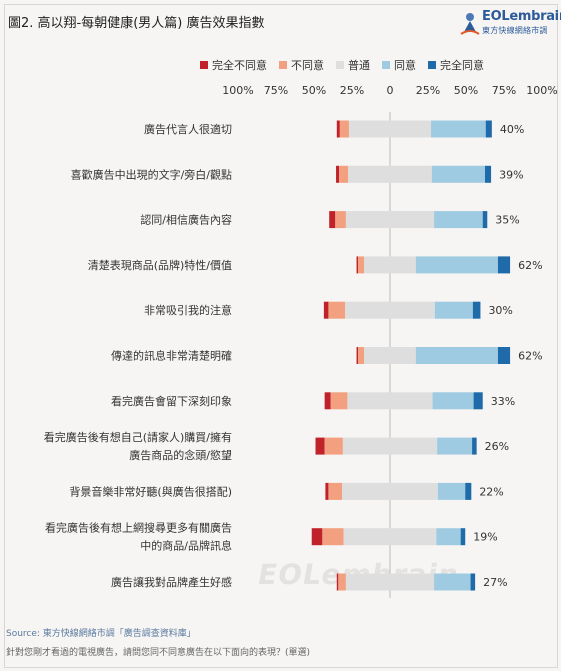 The image size is (561, 671). What do you see at coordinates (485, 537) in the screenshot?
I see `data-label: 19%` at bounding box center [485, 537].